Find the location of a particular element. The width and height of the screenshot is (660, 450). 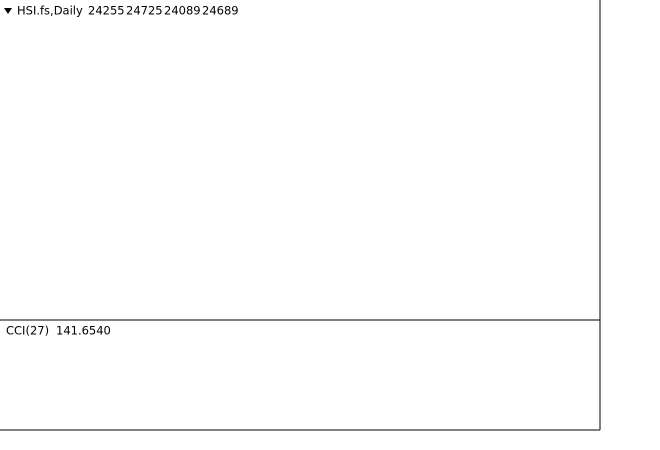

cci-title: CCI(27) is located at coordinates (27, 331).